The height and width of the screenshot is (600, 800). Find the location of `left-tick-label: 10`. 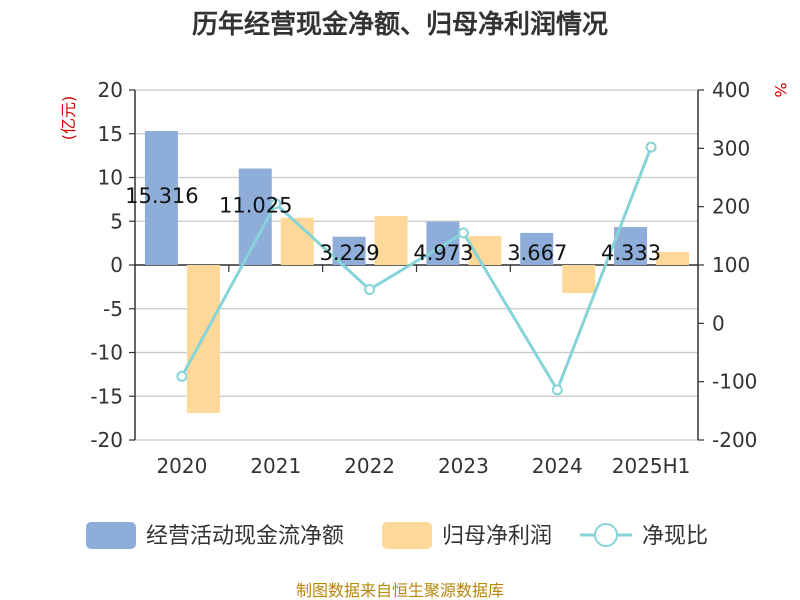

left-tick-label: 10 is located at coordinates (110, 178).